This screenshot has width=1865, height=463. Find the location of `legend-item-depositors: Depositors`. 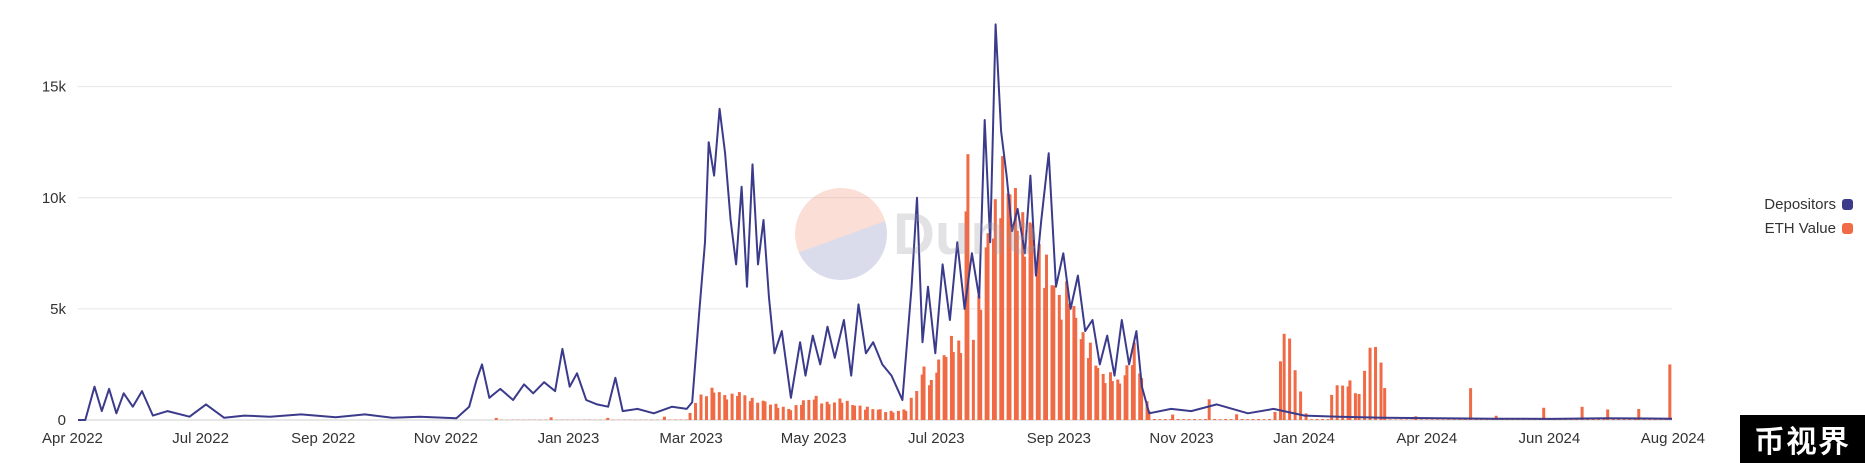

legend-item-depositors: Depositors is located at coordinates (1808, 204).